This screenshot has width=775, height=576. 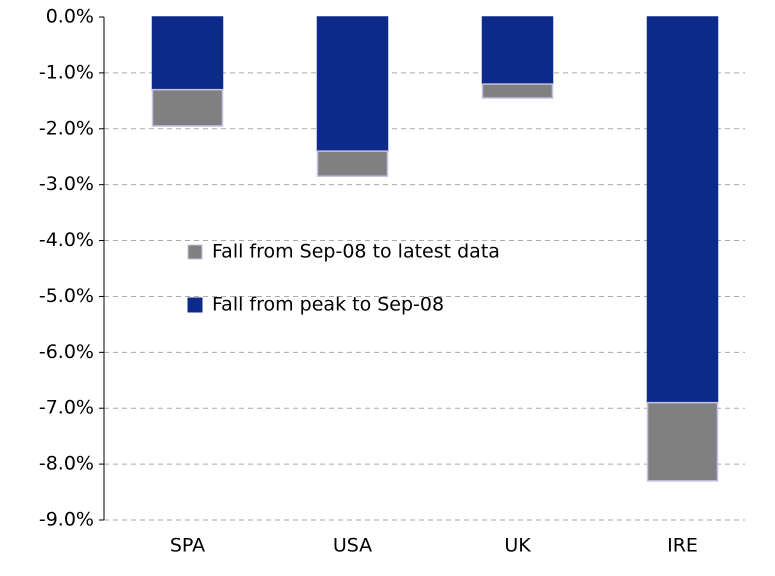 I want to click on y-tick-label: -5.0%, so click(x=66, y=296).